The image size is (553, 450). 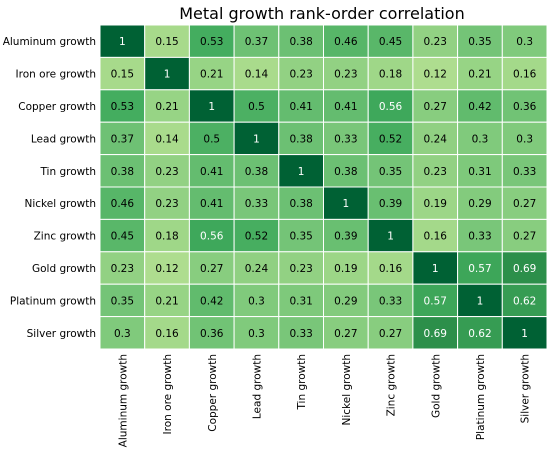 I want to click on cell-value-label: 0.45, so click(x=122, y=237).